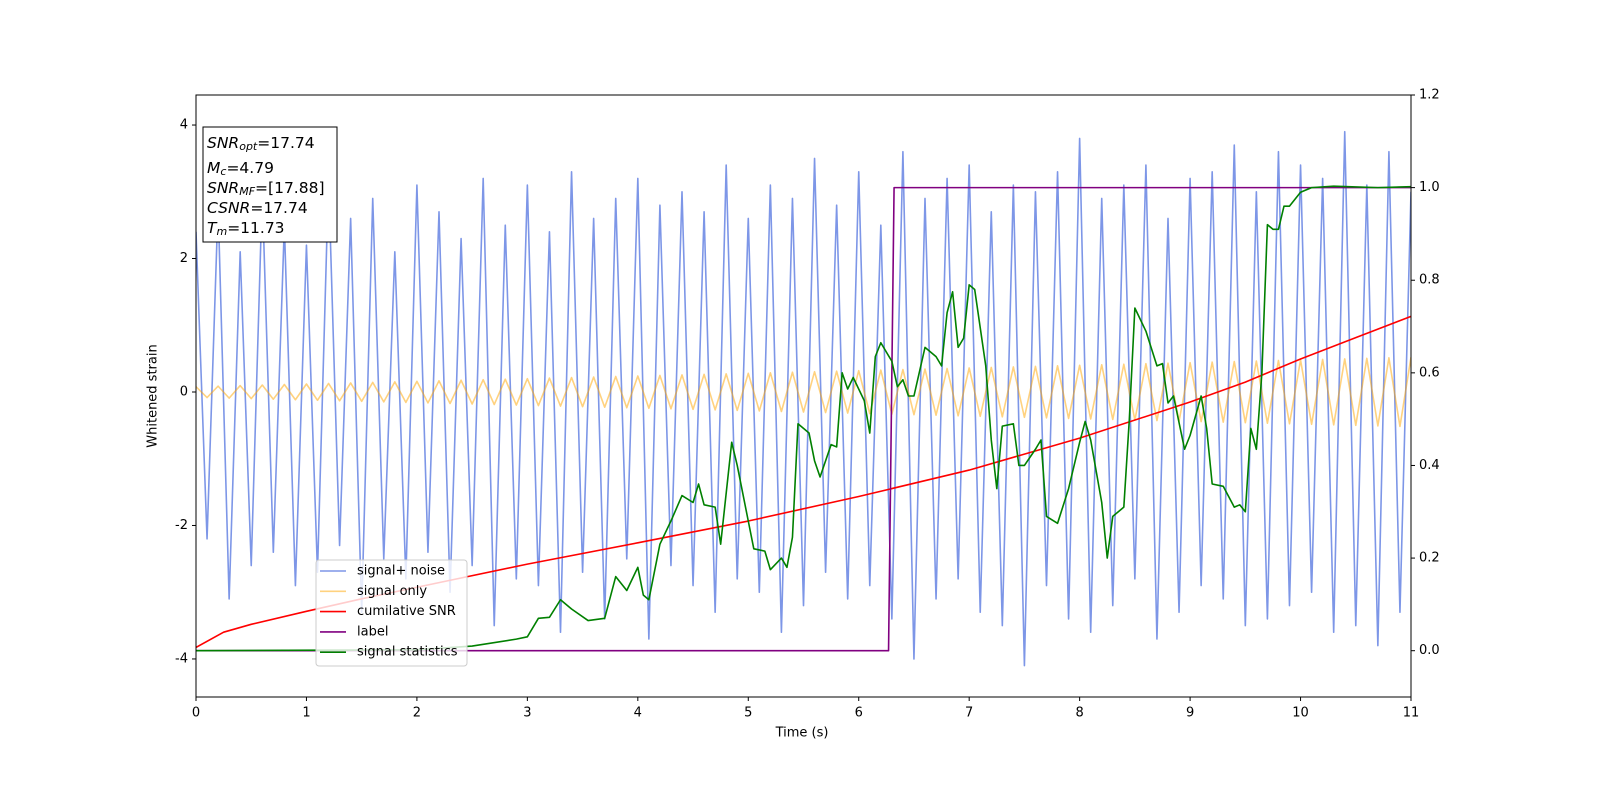  I want to click on legend-label: signal+ noise, so click(401, 571).